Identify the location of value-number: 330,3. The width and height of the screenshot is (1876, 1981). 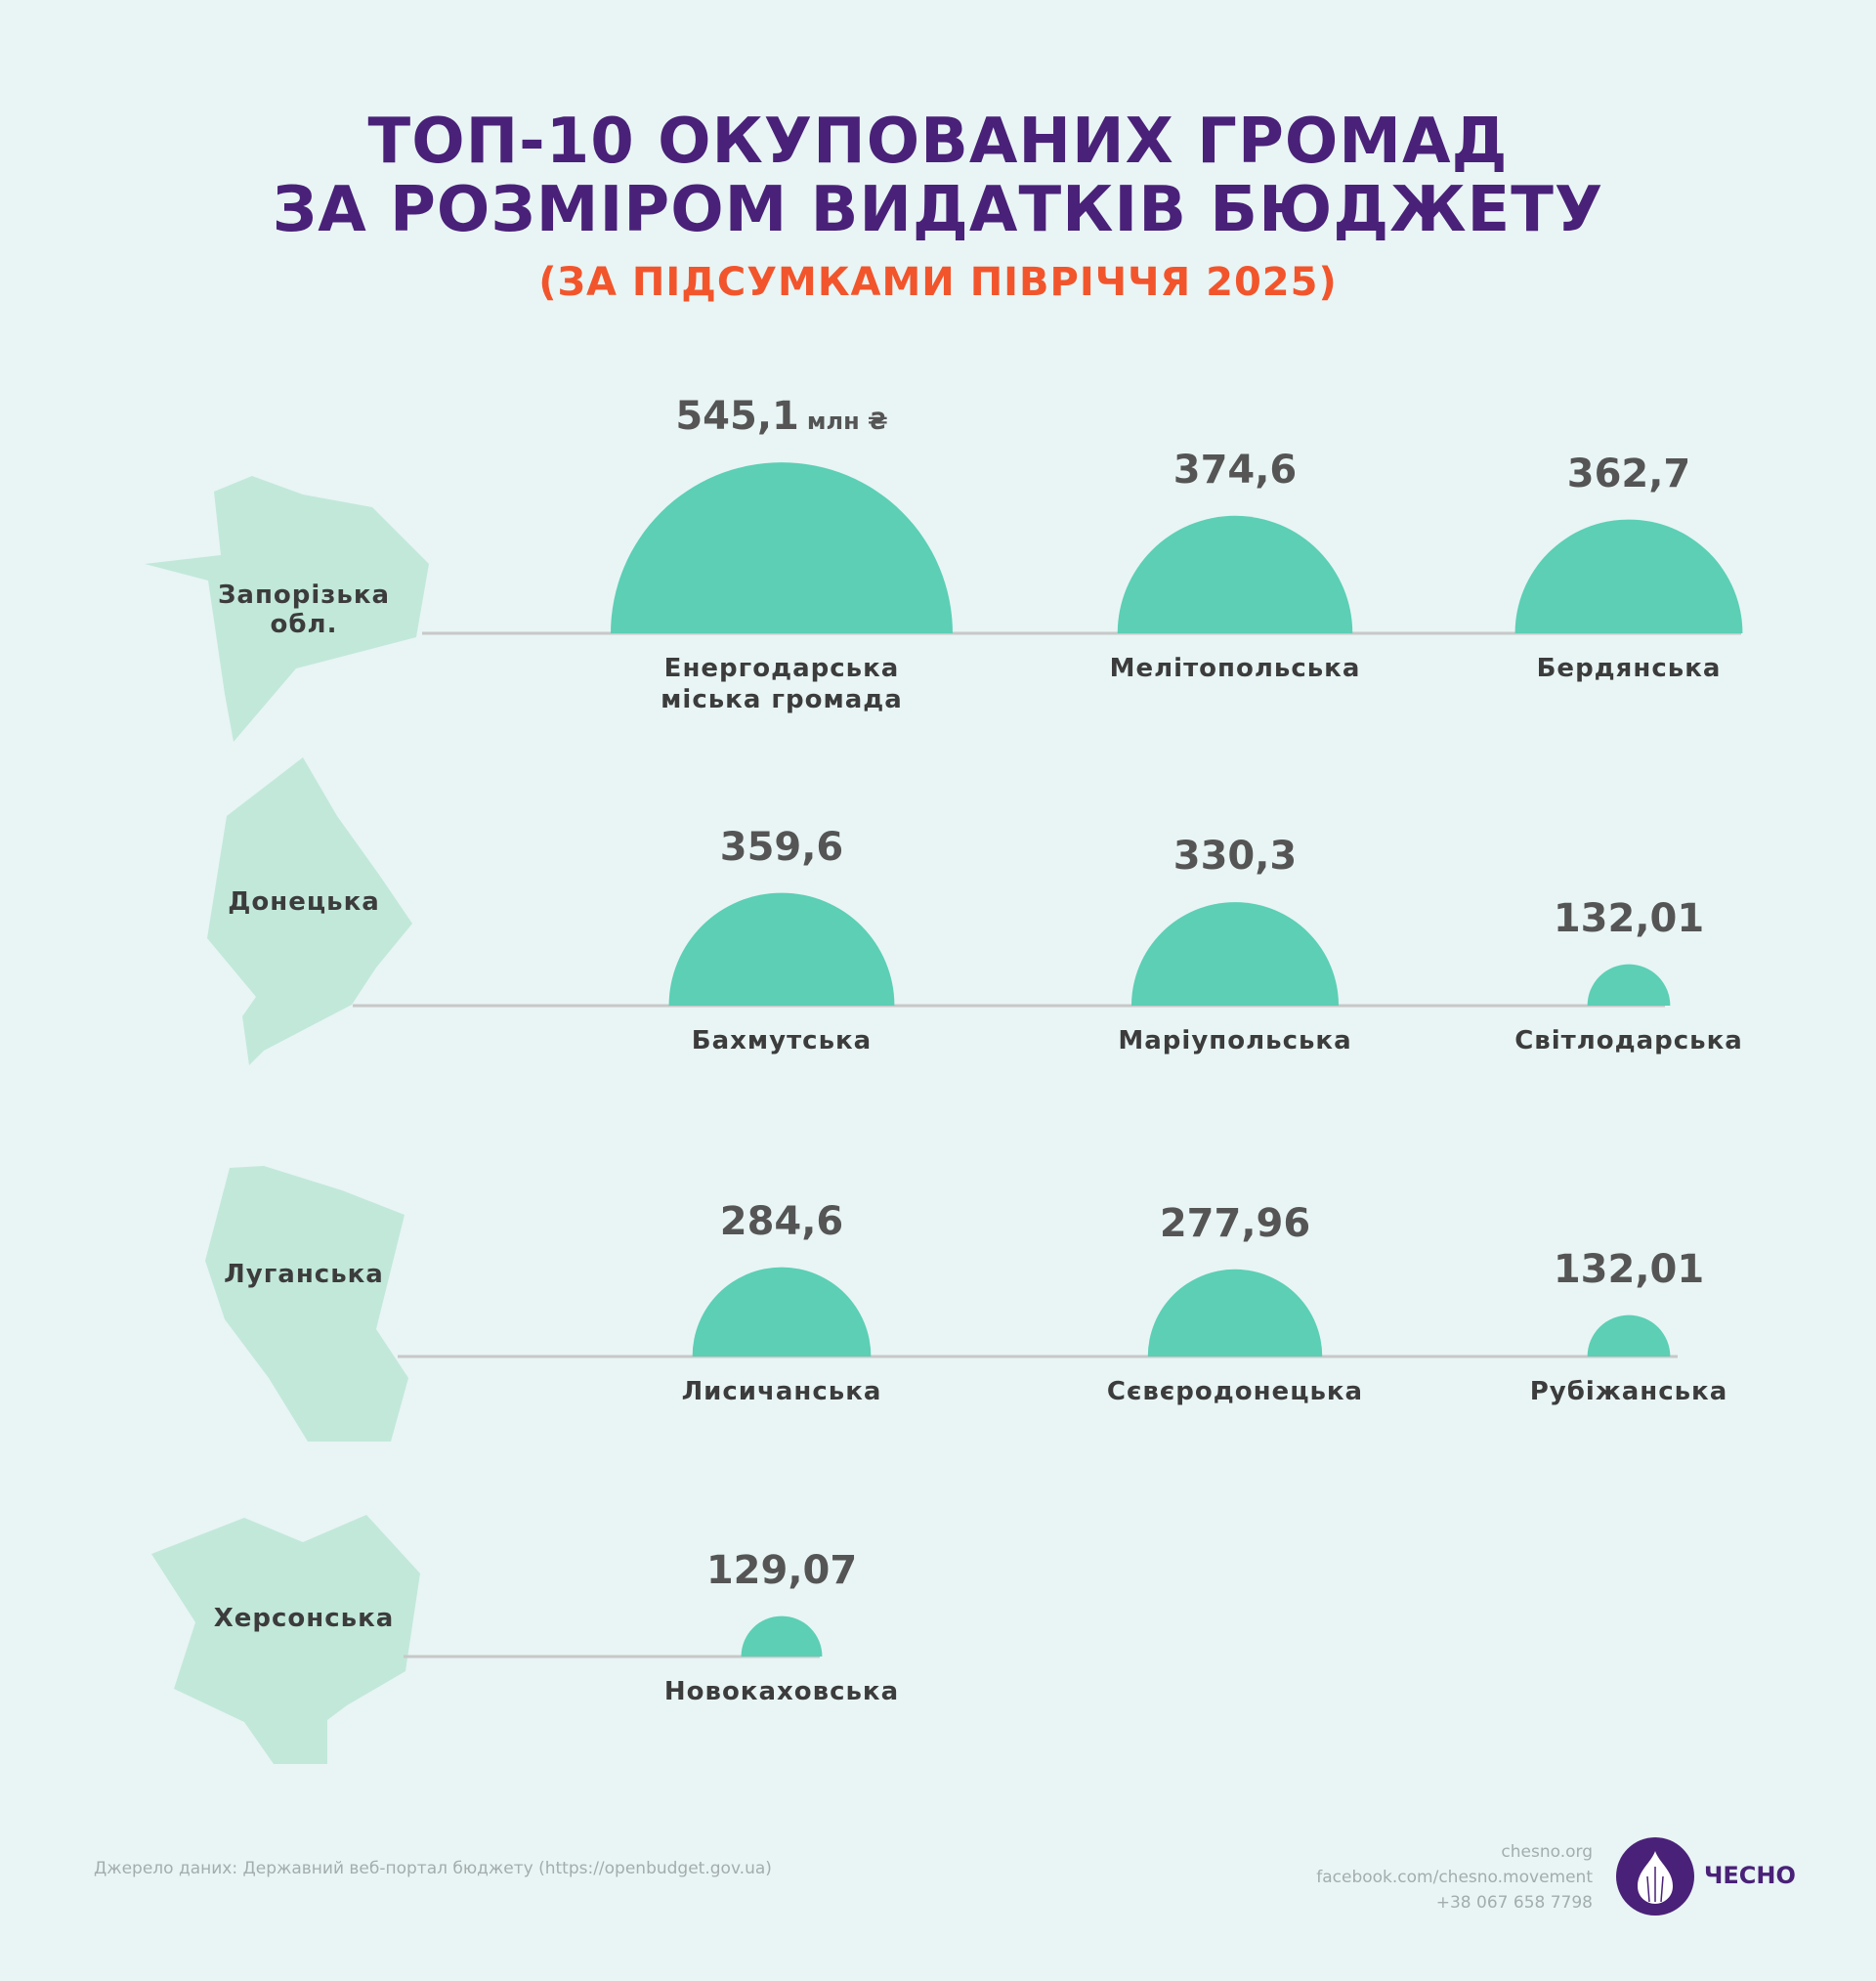
(1235, 856).